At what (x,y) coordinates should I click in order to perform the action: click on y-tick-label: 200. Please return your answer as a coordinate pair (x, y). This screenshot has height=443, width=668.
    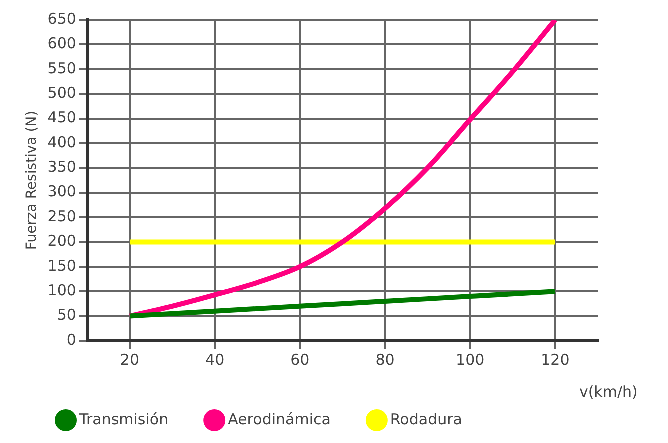
    Looking at the image, I should click on (62, 241).